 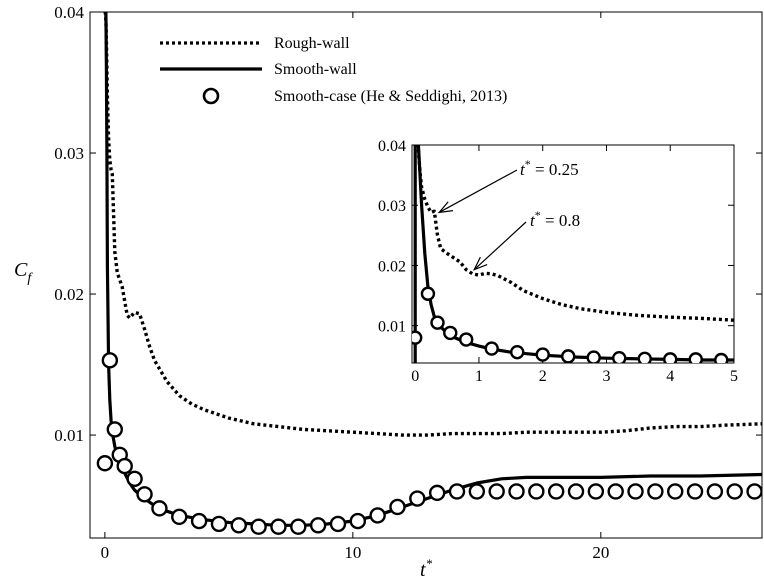 What do you see at coordinates (69, 12) in the screenshot?
I see `main-y-tick-label: 0.04` at bounding box center [69, 12].